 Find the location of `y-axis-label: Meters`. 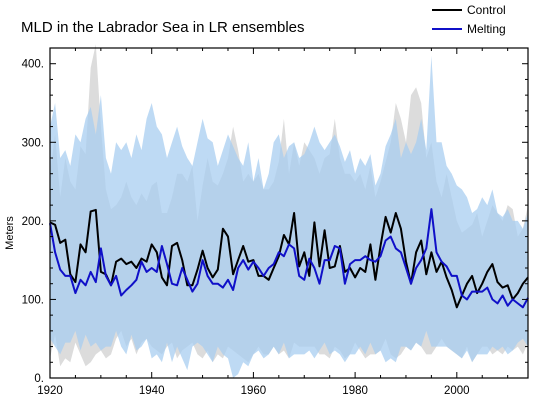

y-axis-label: Meters is located at coordinates (10, 233).